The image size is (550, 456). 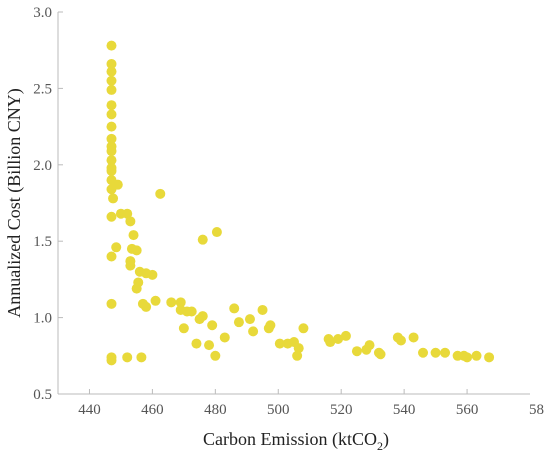 I want to click on x-tick-label: 520, so click(x=341, y=410).